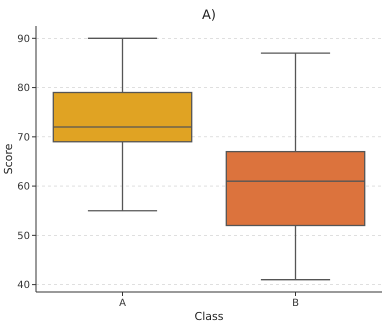  What do you see at coordinates (23, 88) in the screenshot?
I see `y-tick-label: 80` at bounding box center [23, 88].